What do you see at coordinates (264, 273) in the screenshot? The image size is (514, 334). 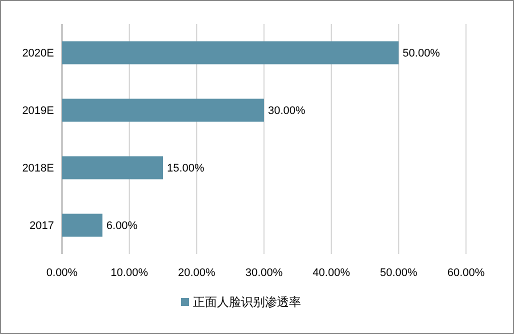 I see `x-tick-label: 30.00%` at bounding box center [264, 273].